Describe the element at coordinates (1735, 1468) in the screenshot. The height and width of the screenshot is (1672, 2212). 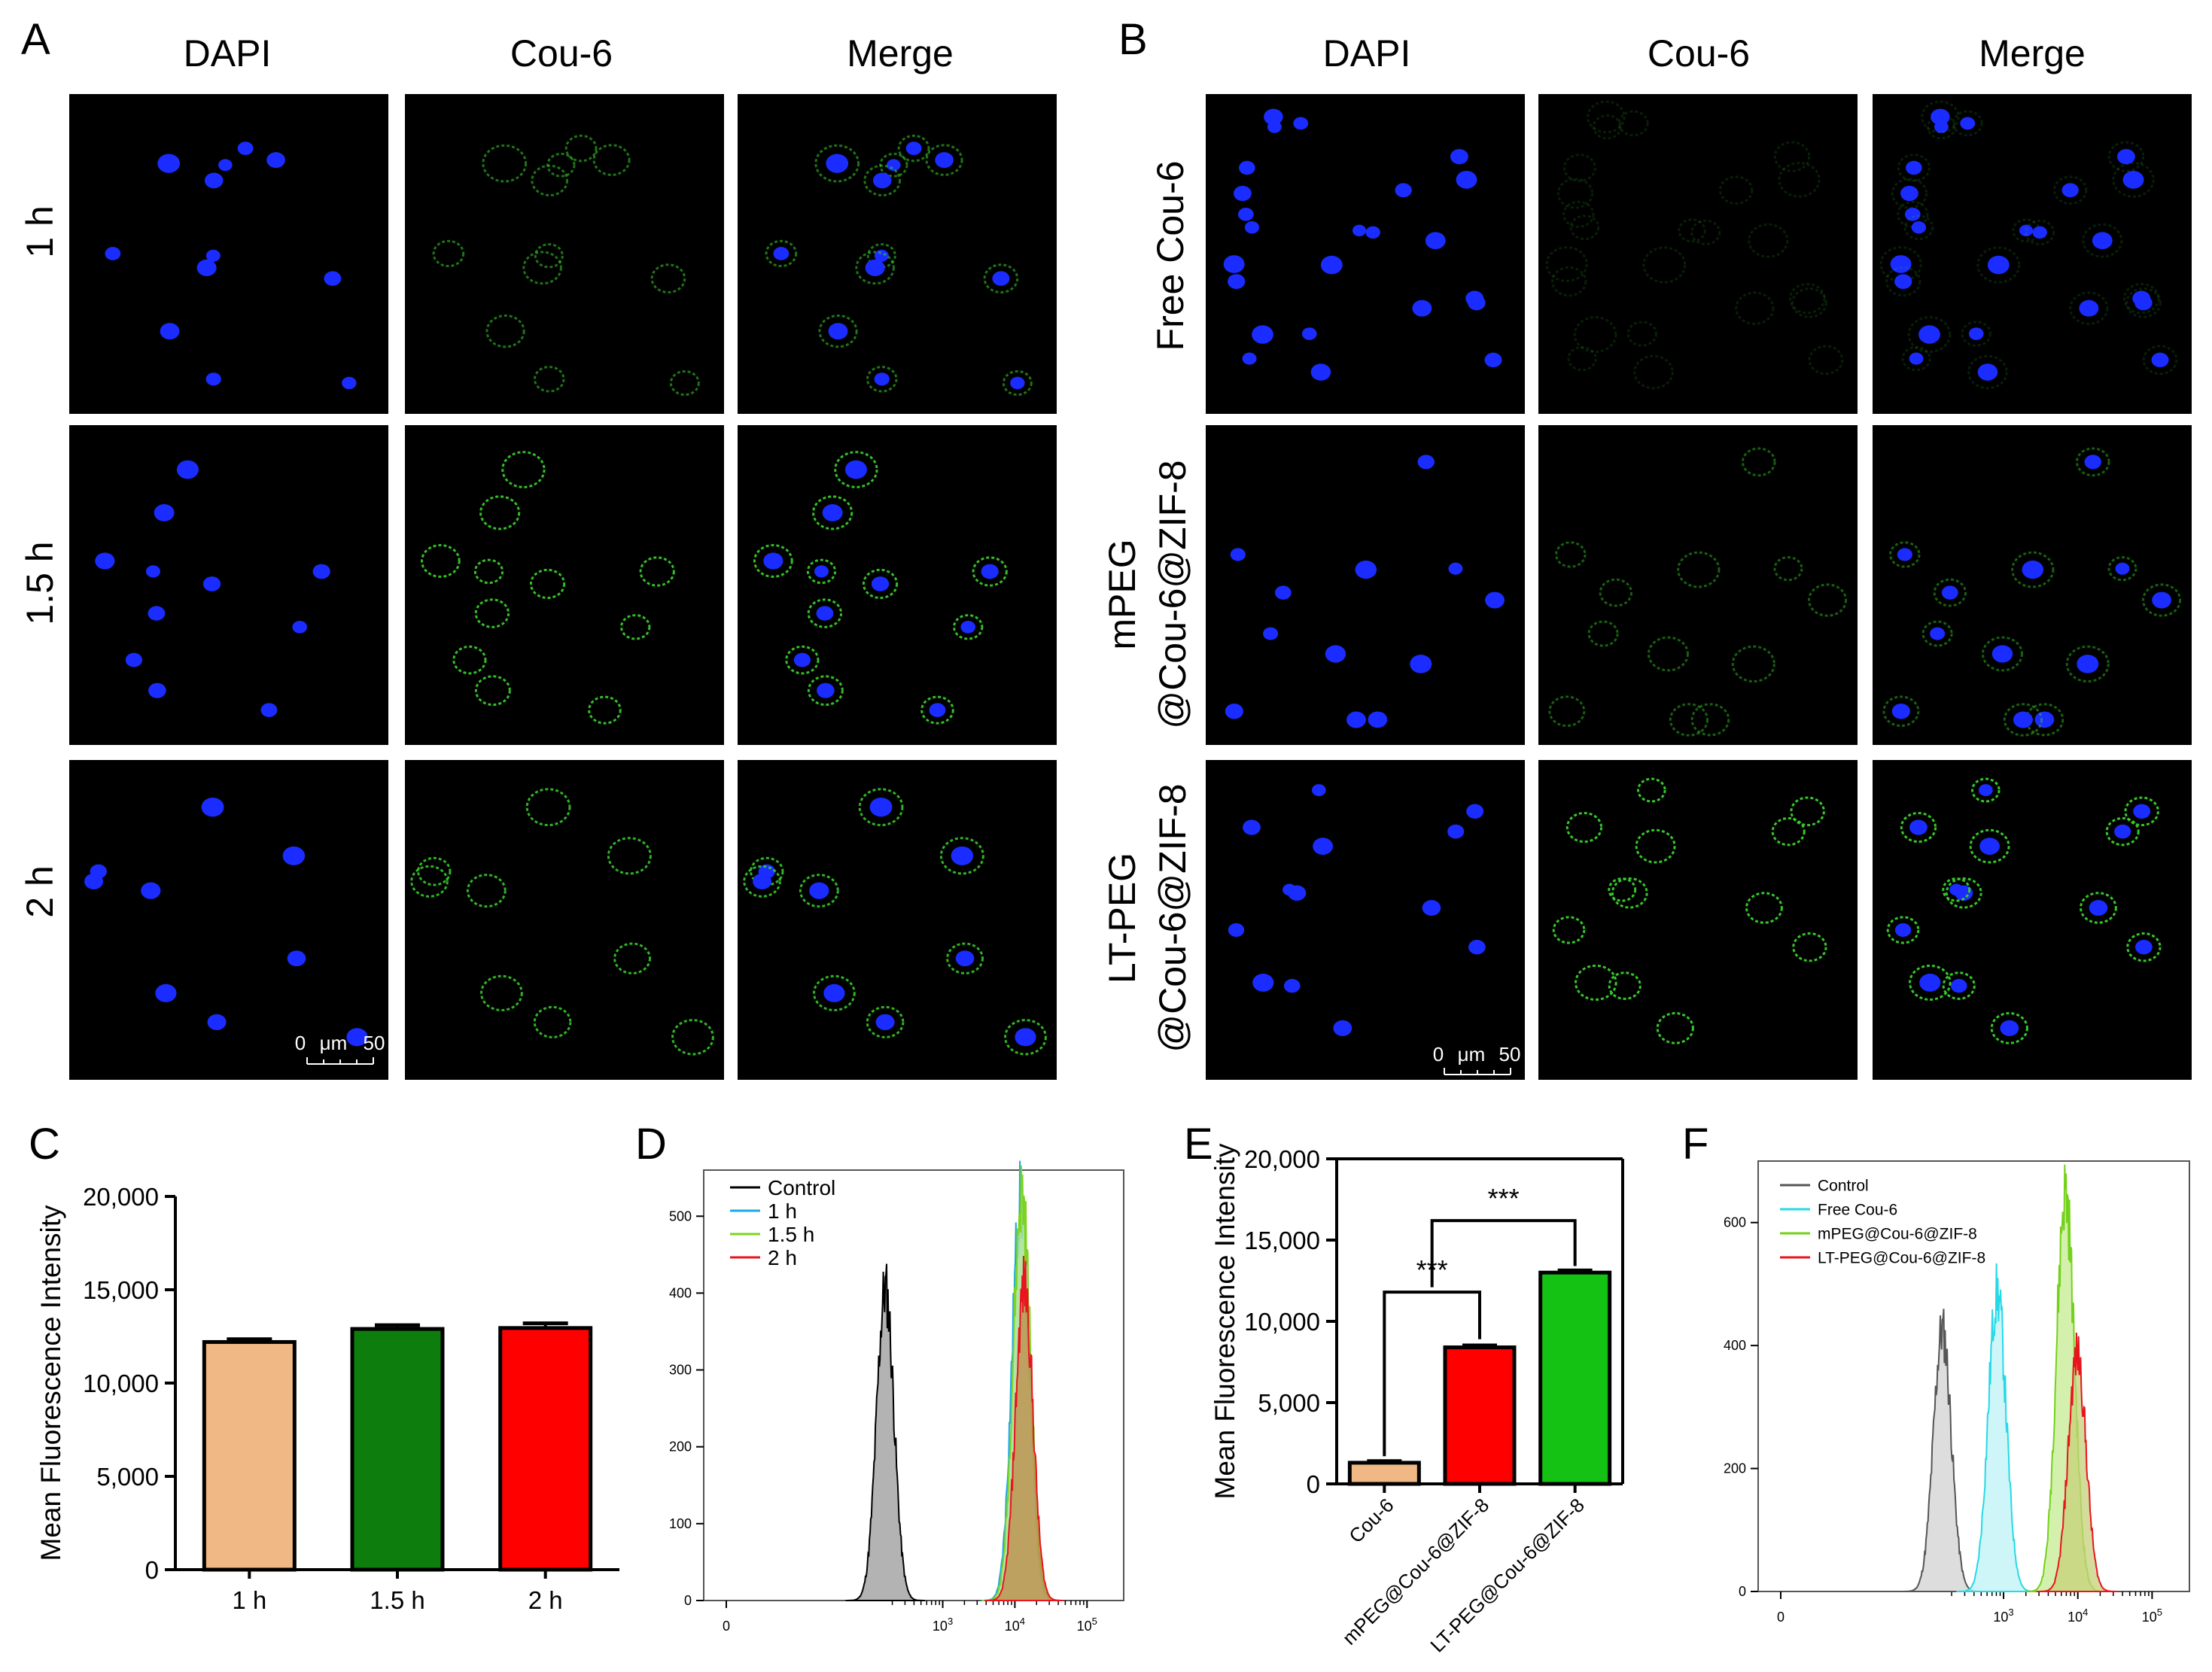
I see `y-tick-label: 200` at that location.